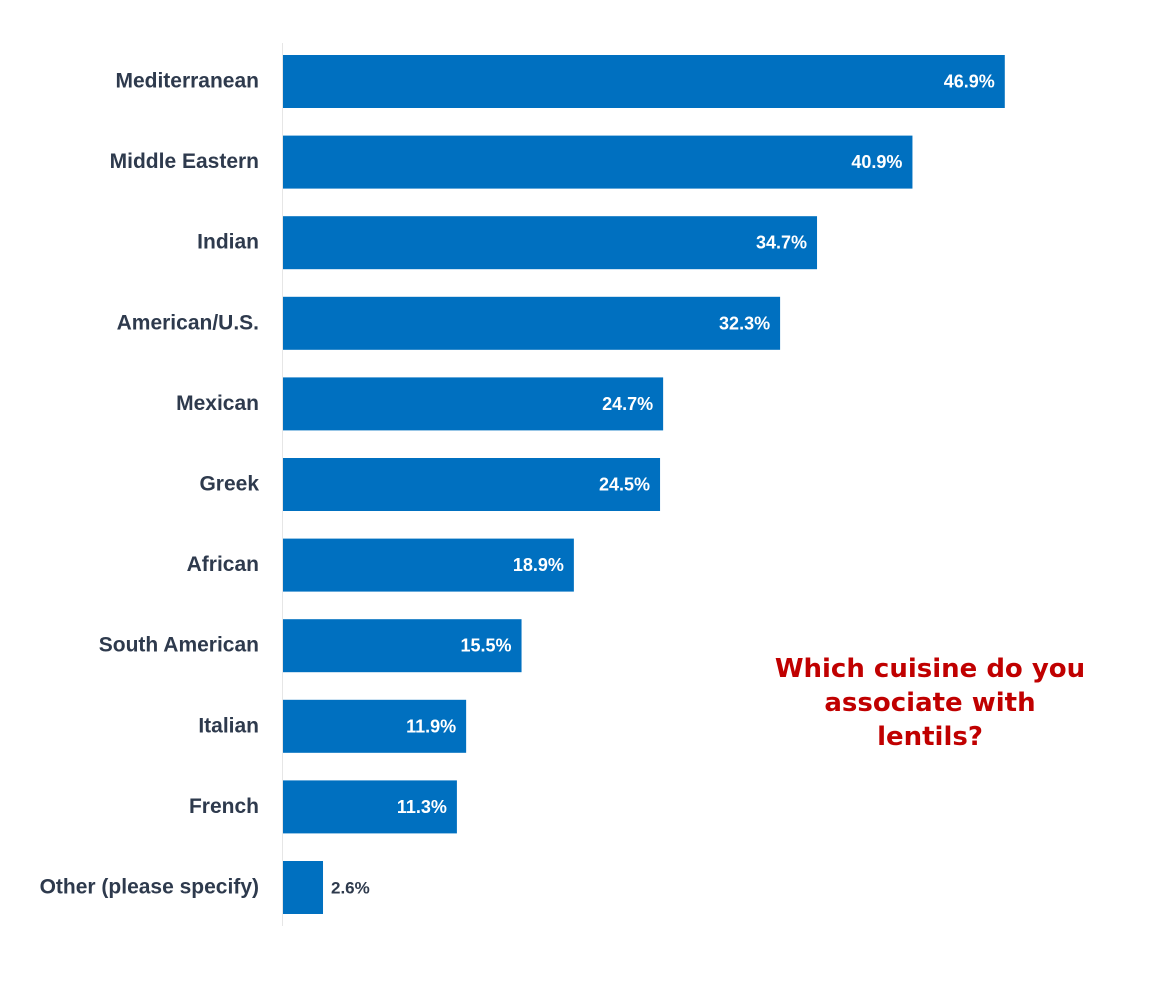  What do you see at coordinates (350, 888) in the screenshot?
I see `data-label: 2.6%` at bounding box center [350, 888].